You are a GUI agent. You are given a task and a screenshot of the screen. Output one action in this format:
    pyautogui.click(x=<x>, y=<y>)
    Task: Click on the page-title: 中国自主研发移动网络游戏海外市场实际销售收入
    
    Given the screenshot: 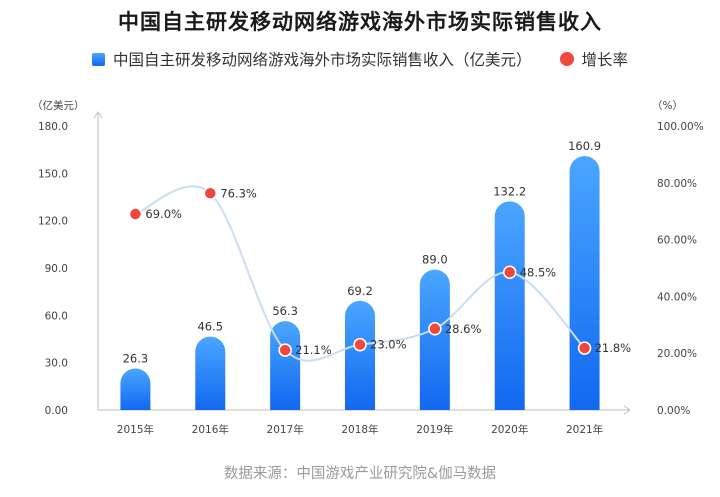 What is the action you would take?
    pyautogui.click(x=360, y=22)
    